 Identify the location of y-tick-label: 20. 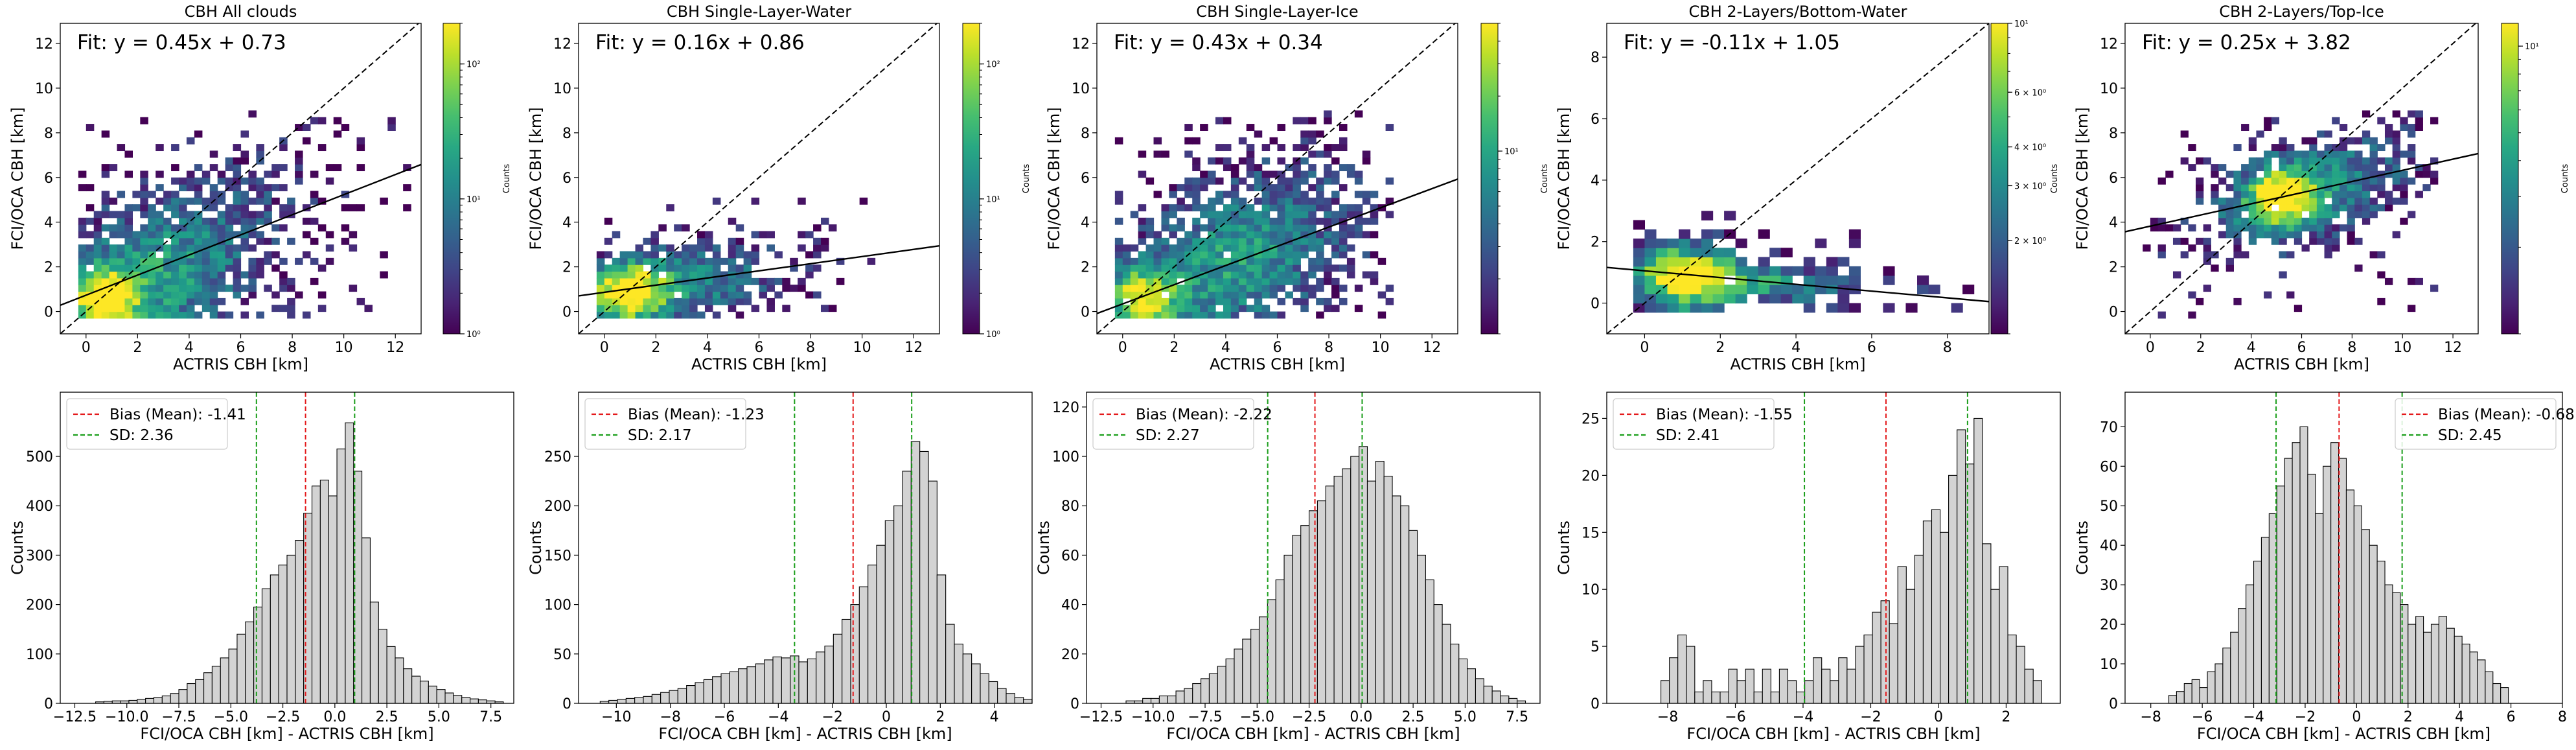
(2109, 625).